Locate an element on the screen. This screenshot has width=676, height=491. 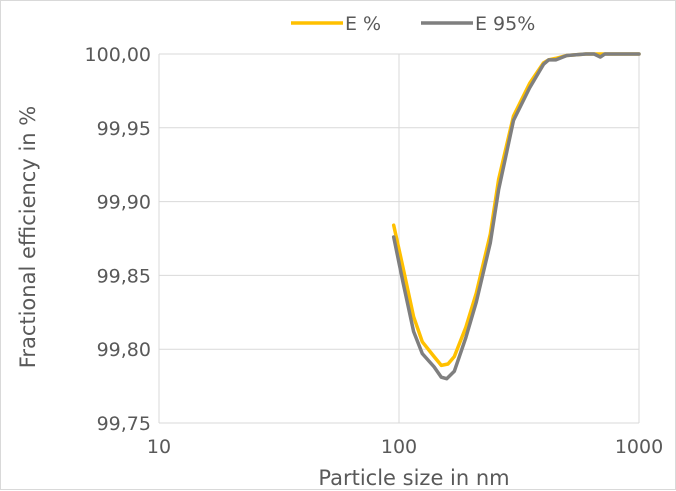
legend: E % E 95% is located at coordinates (413, 24).